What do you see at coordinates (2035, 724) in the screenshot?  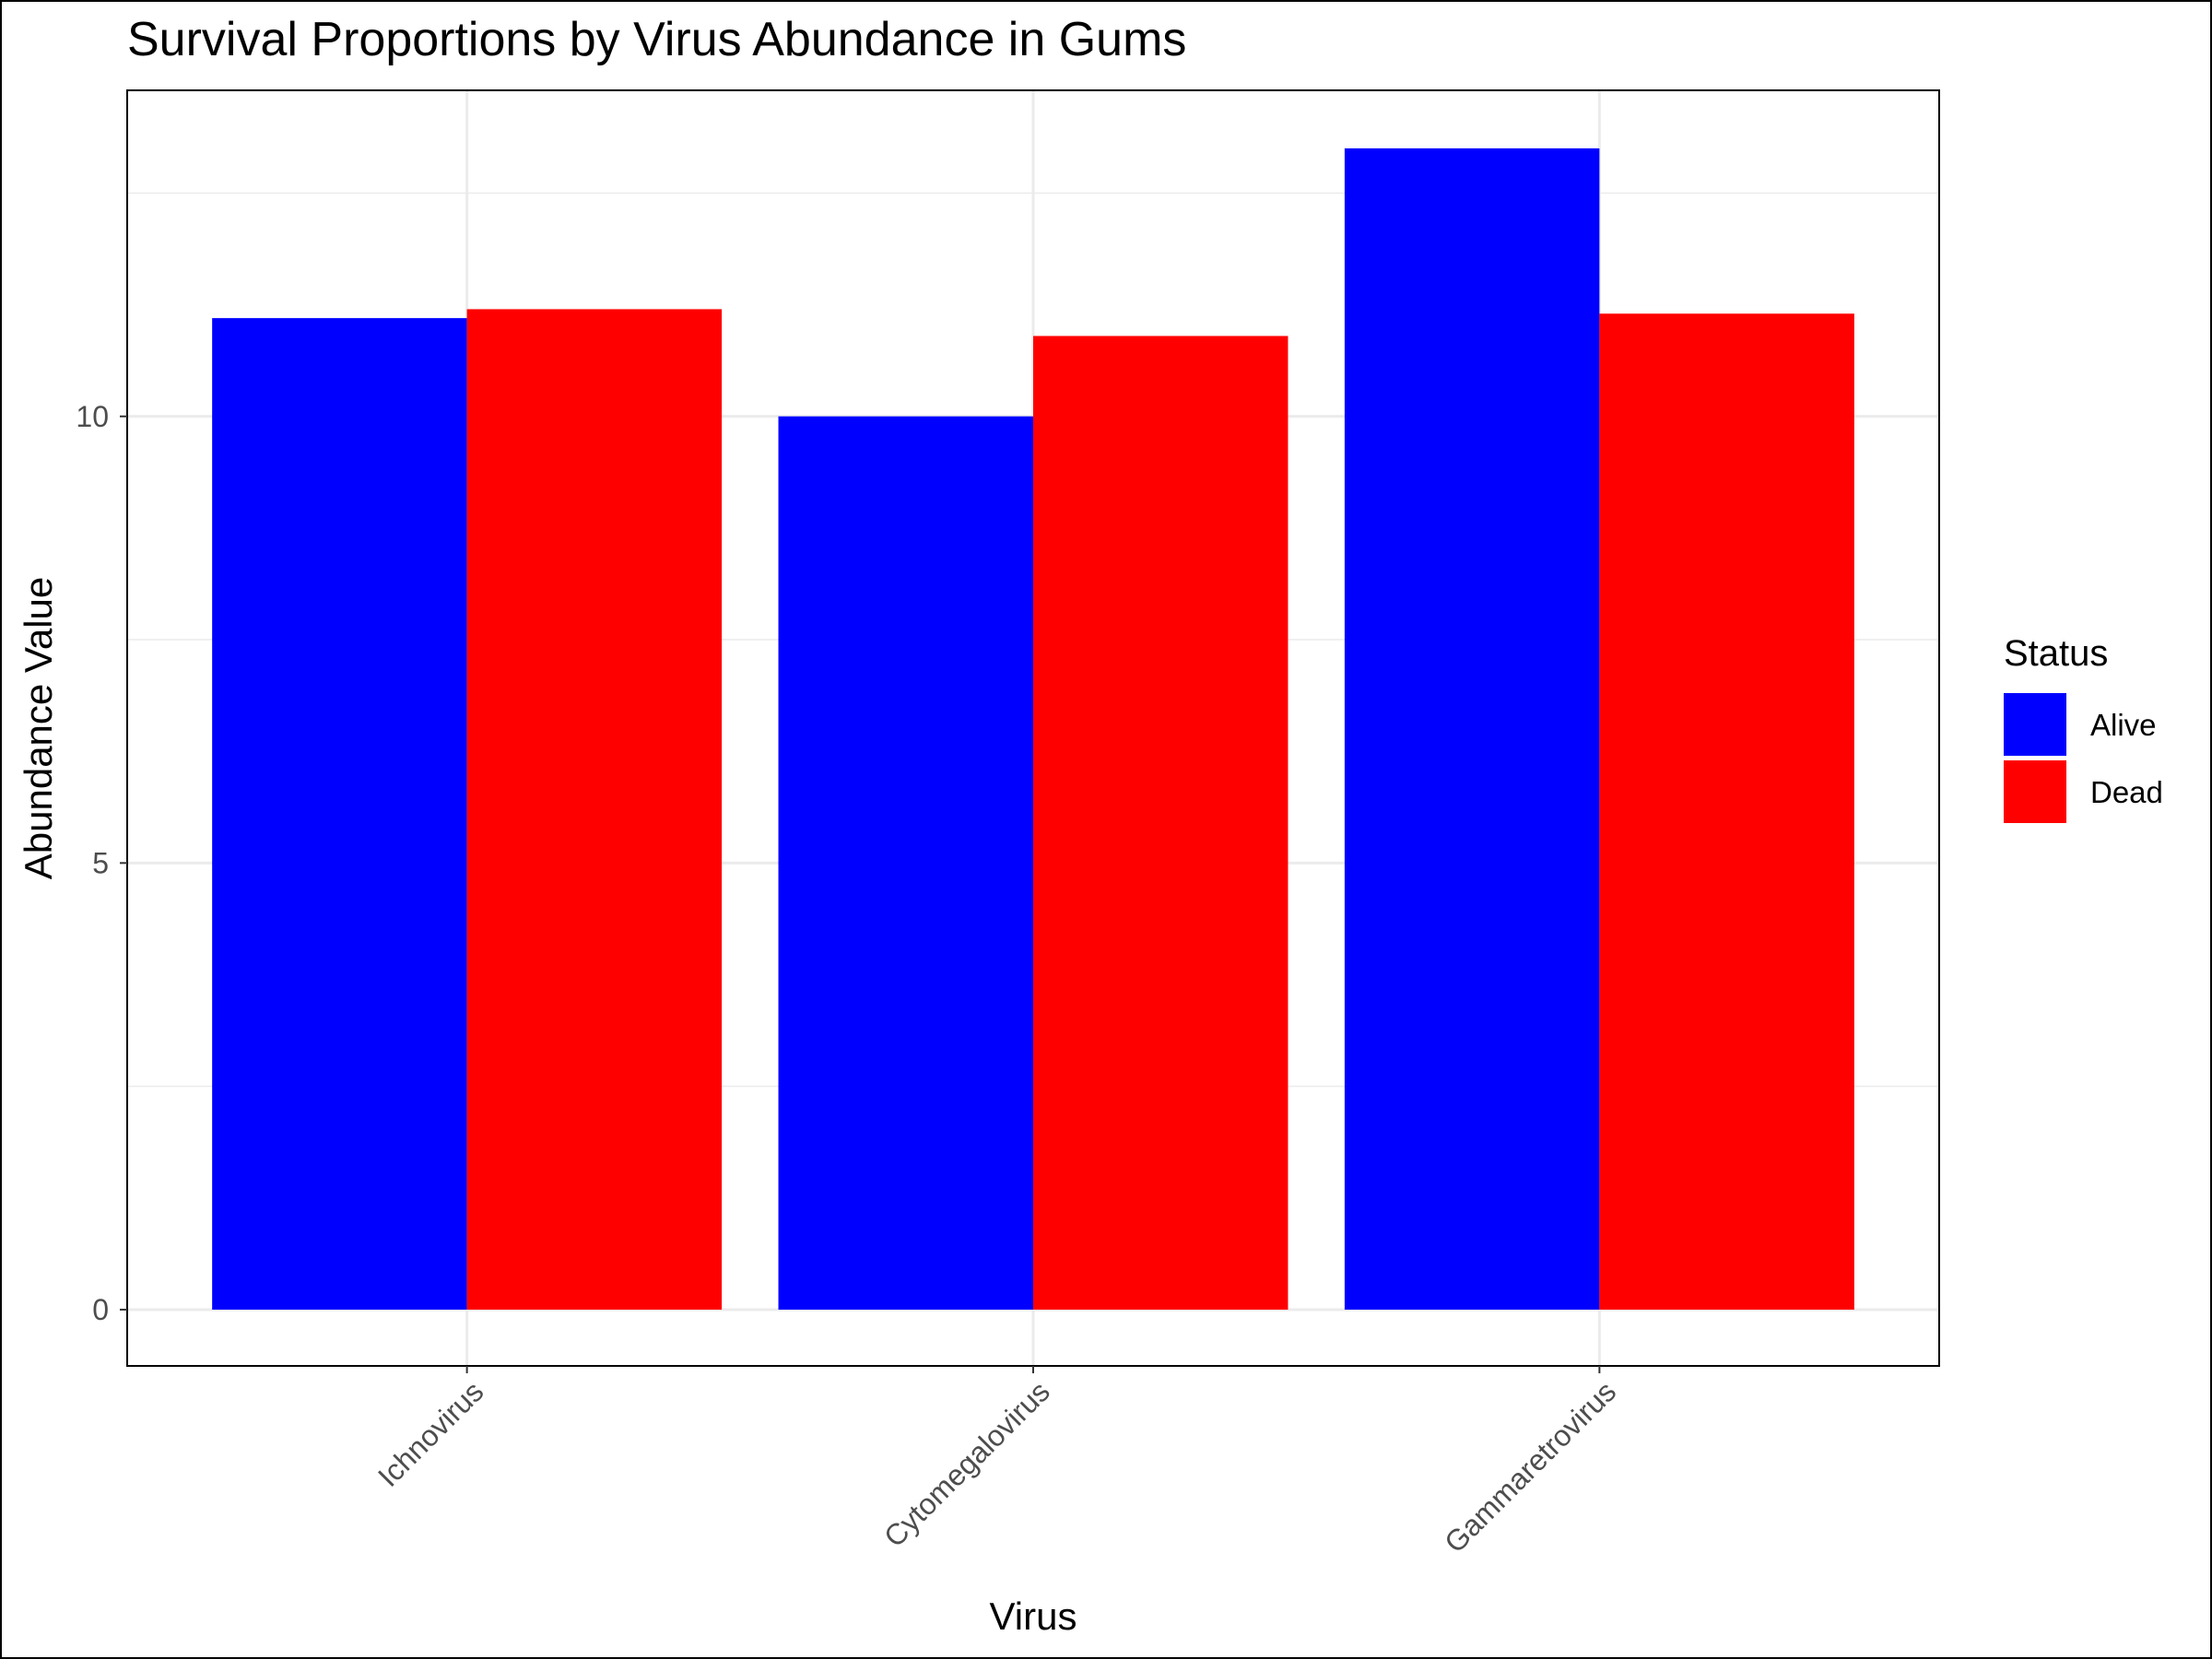 I see `legend-key-alive` at bounding box center [2035, 724].